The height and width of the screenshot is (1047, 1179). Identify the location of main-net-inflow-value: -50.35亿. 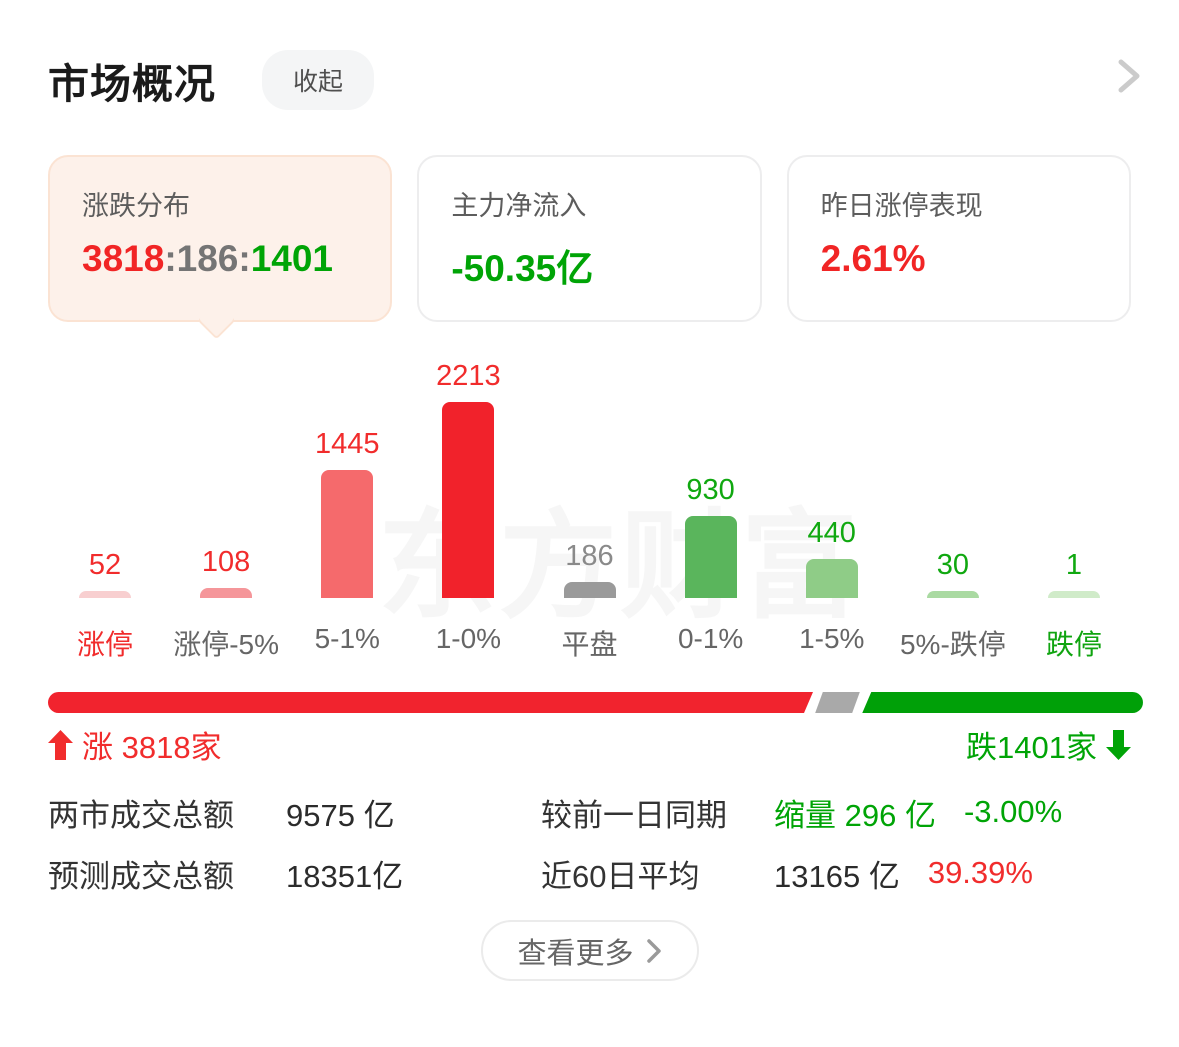
(522, 268).